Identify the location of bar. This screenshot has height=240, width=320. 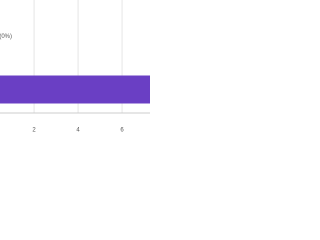
(75, 89).